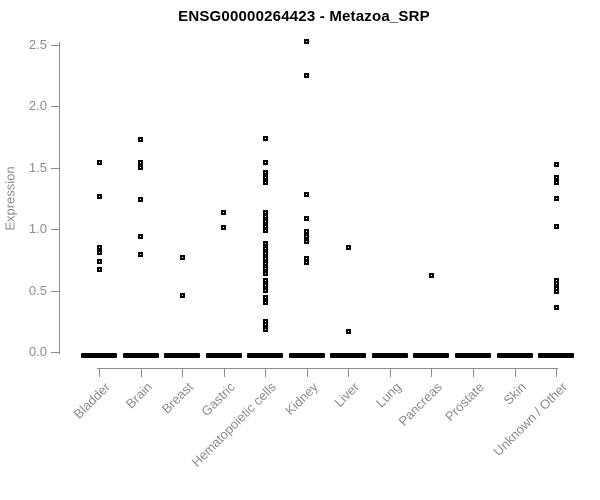 The height and width of the screenshot is (500, 600). I want to click on y-tick-label: 1.0, so click(37, 229).